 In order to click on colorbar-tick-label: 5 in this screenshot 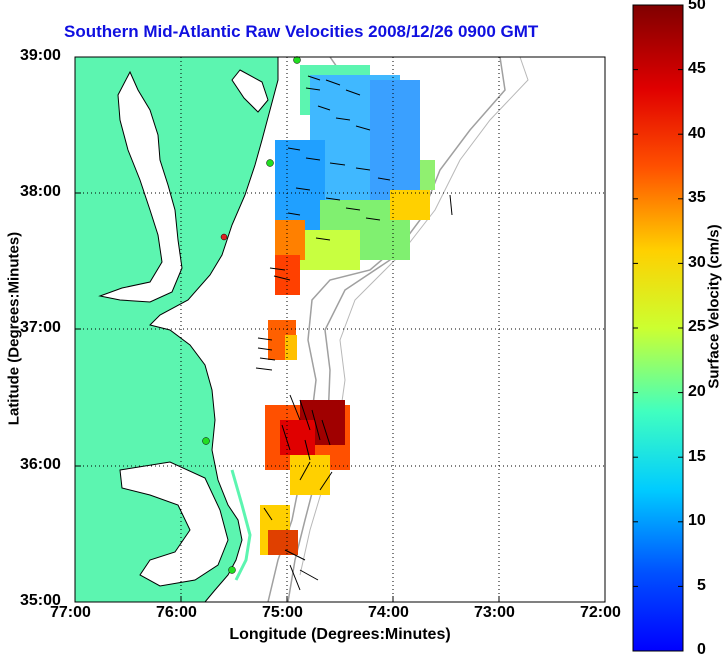, I will do `click(701, 585)`.